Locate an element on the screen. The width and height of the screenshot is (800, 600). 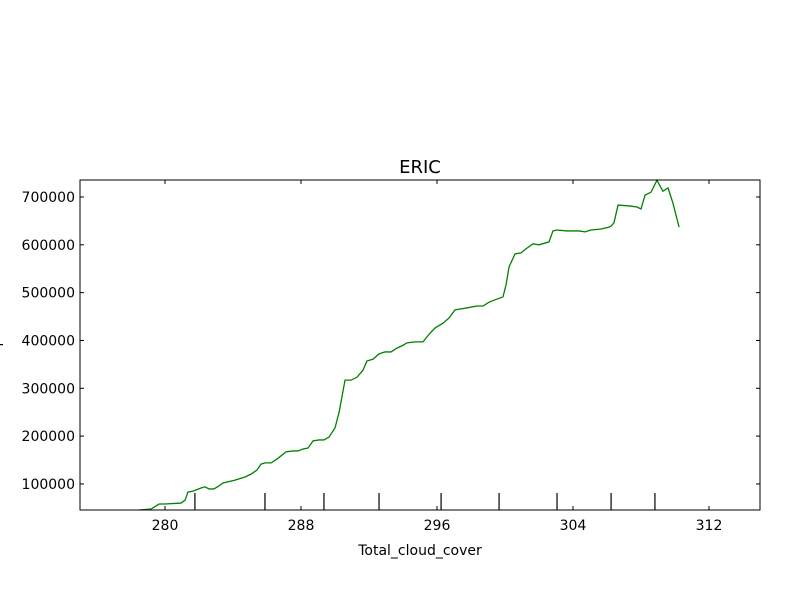
y-tick-label: 700000 is located at coordinates (48, 198).